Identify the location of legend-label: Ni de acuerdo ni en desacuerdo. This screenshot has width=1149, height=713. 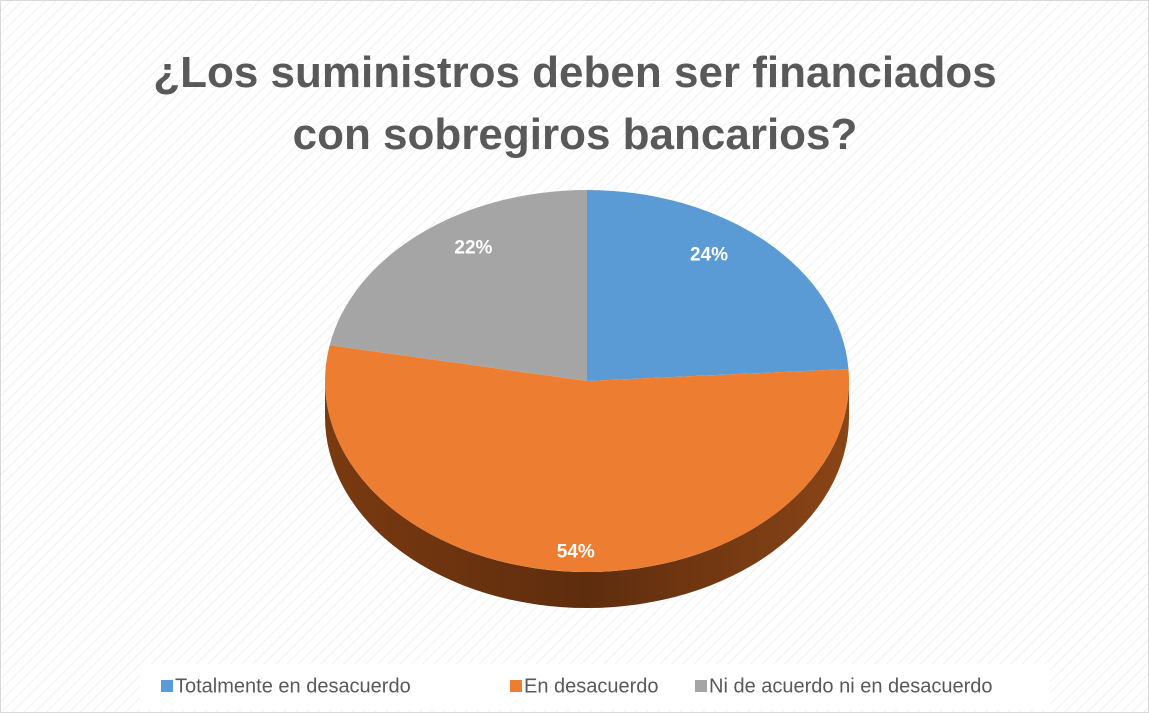
(851, 686).